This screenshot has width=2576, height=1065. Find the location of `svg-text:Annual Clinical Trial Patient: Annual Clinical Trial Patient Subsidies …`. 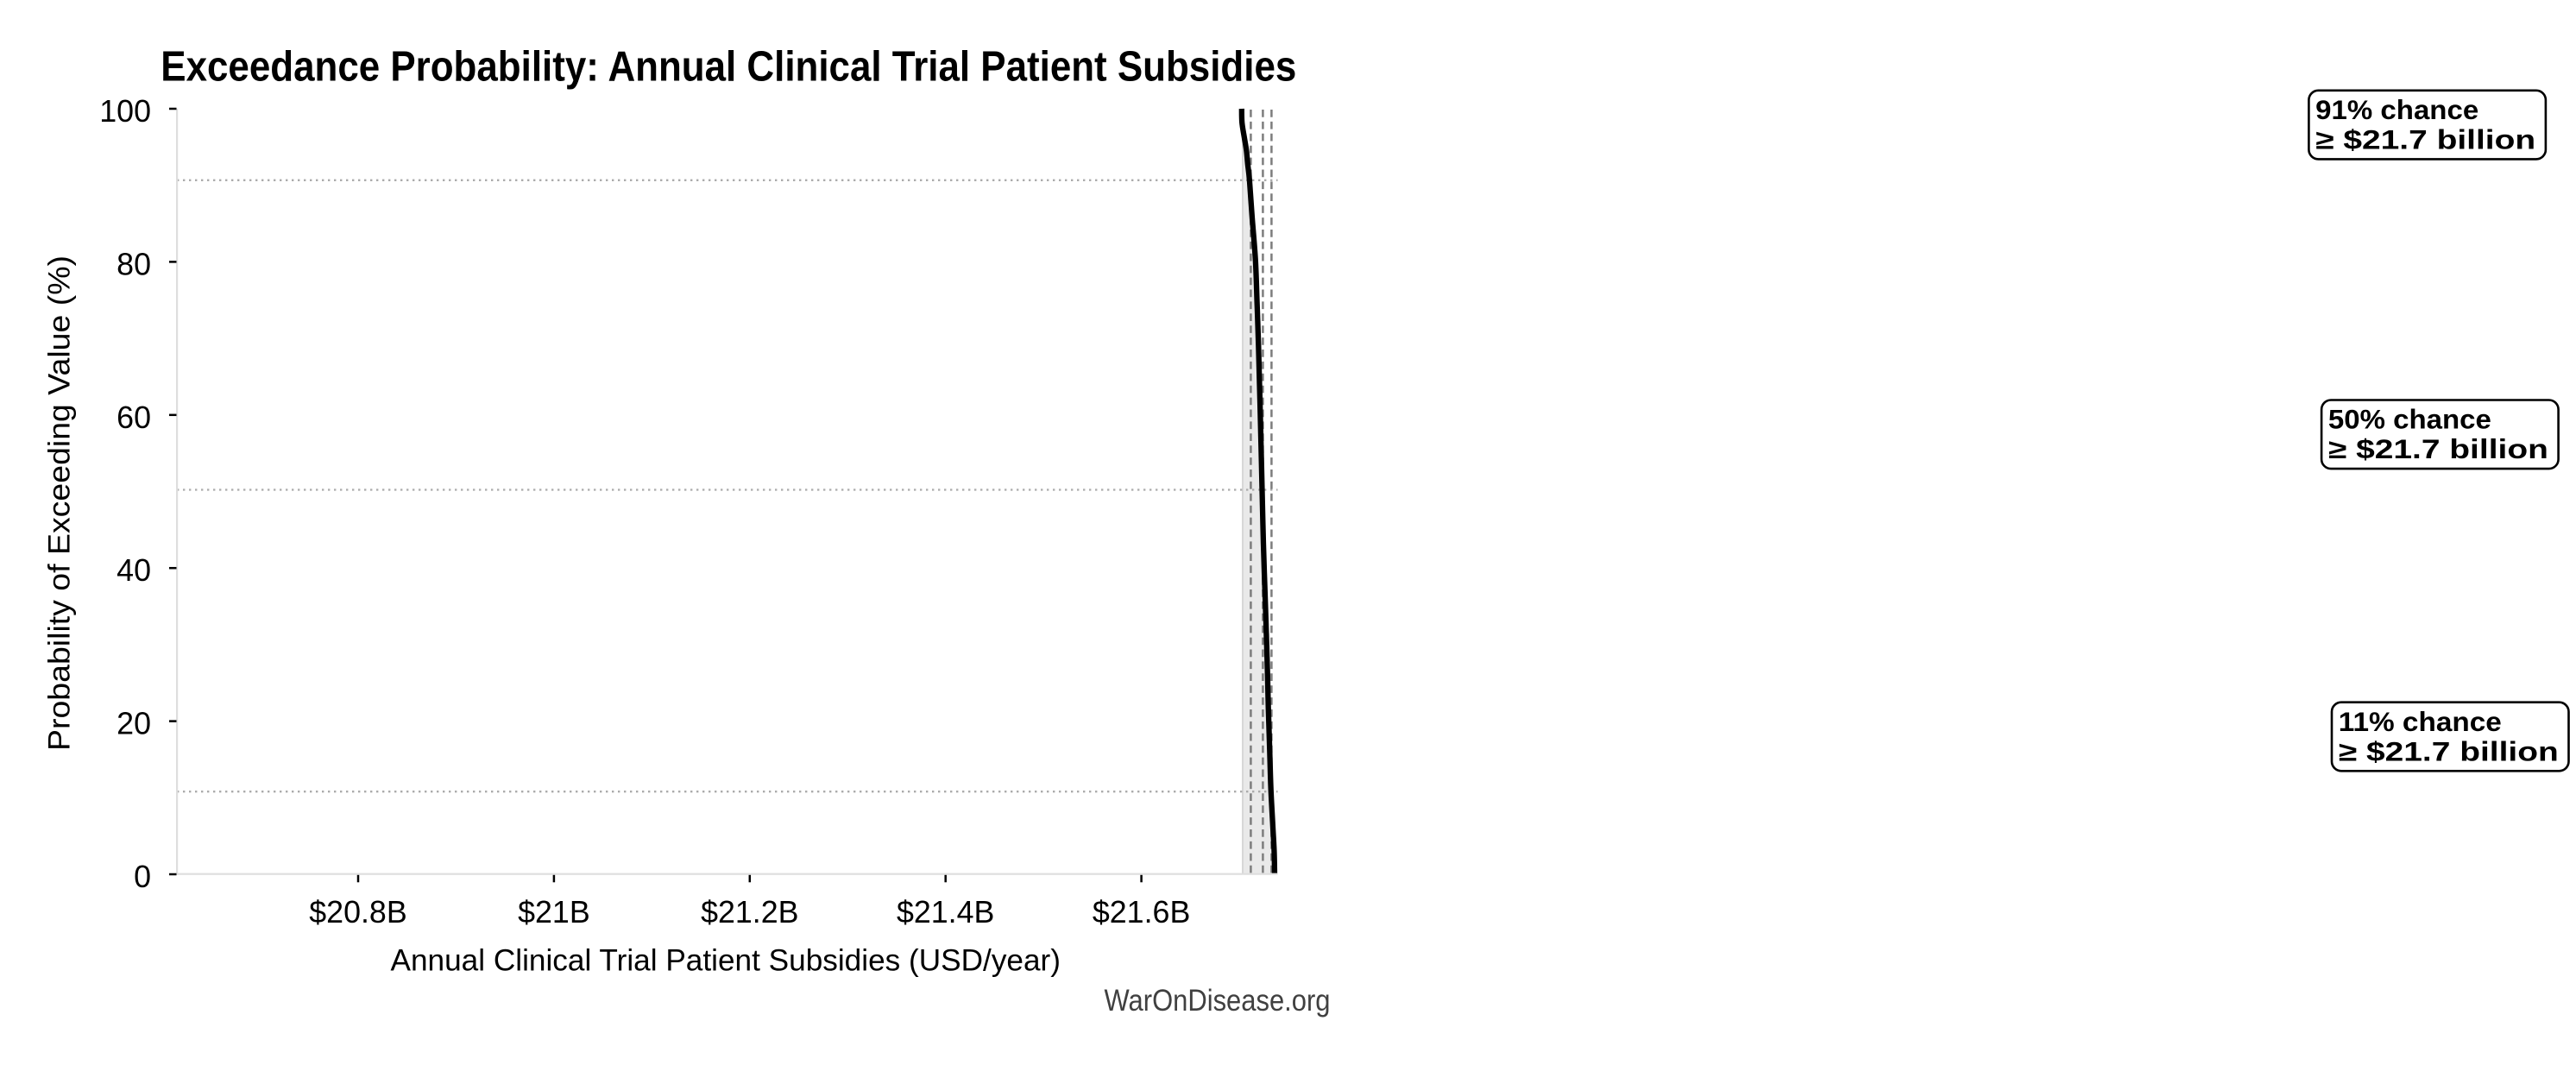

svg-text:Annual Clinical Trial Patient: Annual Clinical Trial Patient Subsidies … is located at coordinates (726, 960).